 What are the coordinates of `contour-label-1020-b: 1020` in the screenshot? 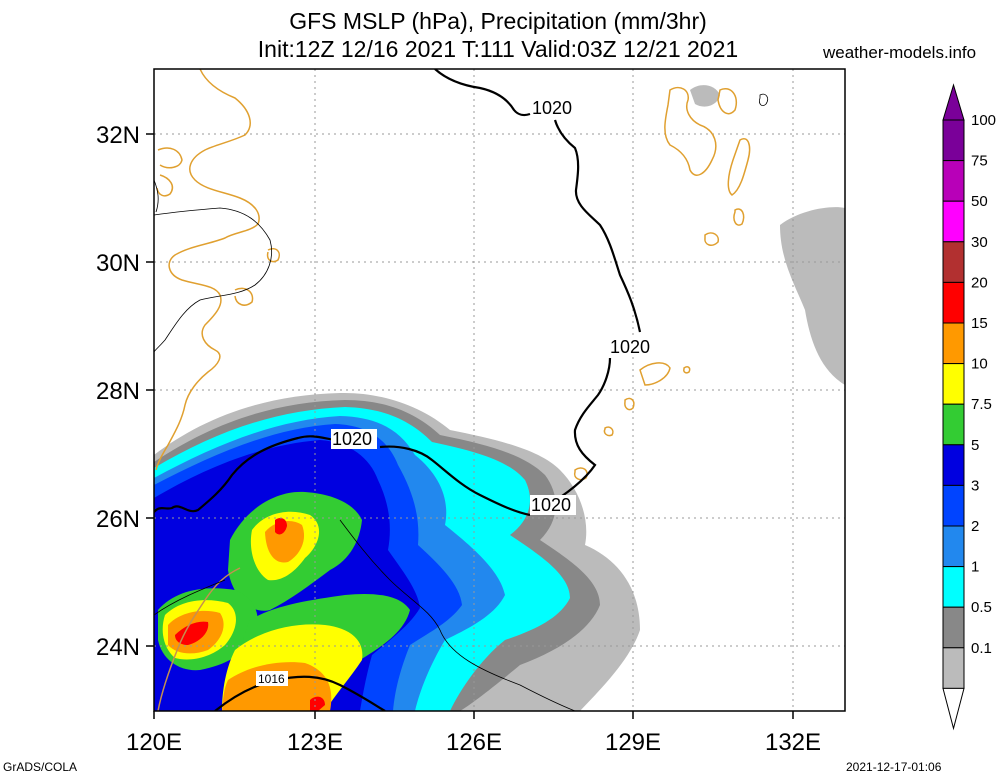 It's located at (630, 347).